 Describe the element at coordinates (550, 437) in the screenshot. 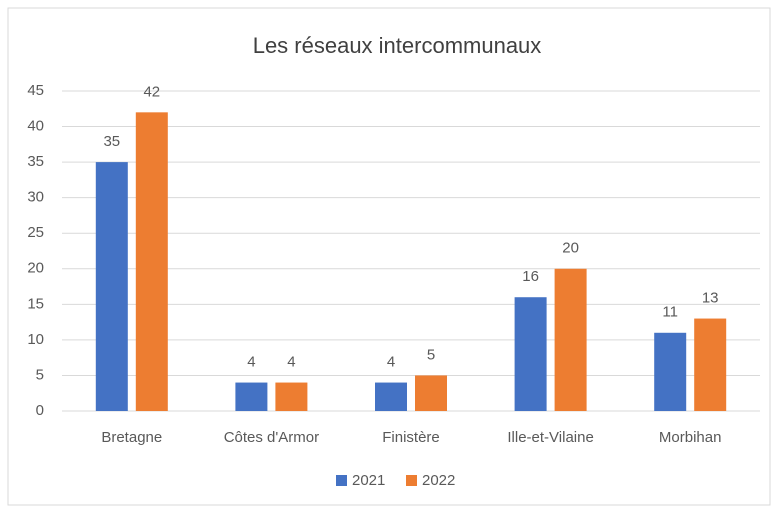

I see `x-tick-label: Ille-et-Vilaine` at that location.